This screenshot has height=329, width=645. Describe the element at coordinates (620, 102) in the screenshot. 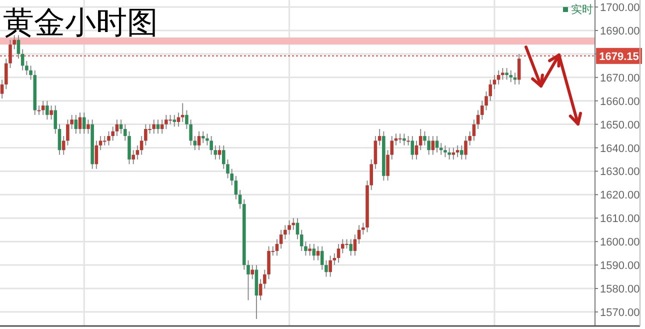

I see `y-tick-label: 1660.00` at that location.